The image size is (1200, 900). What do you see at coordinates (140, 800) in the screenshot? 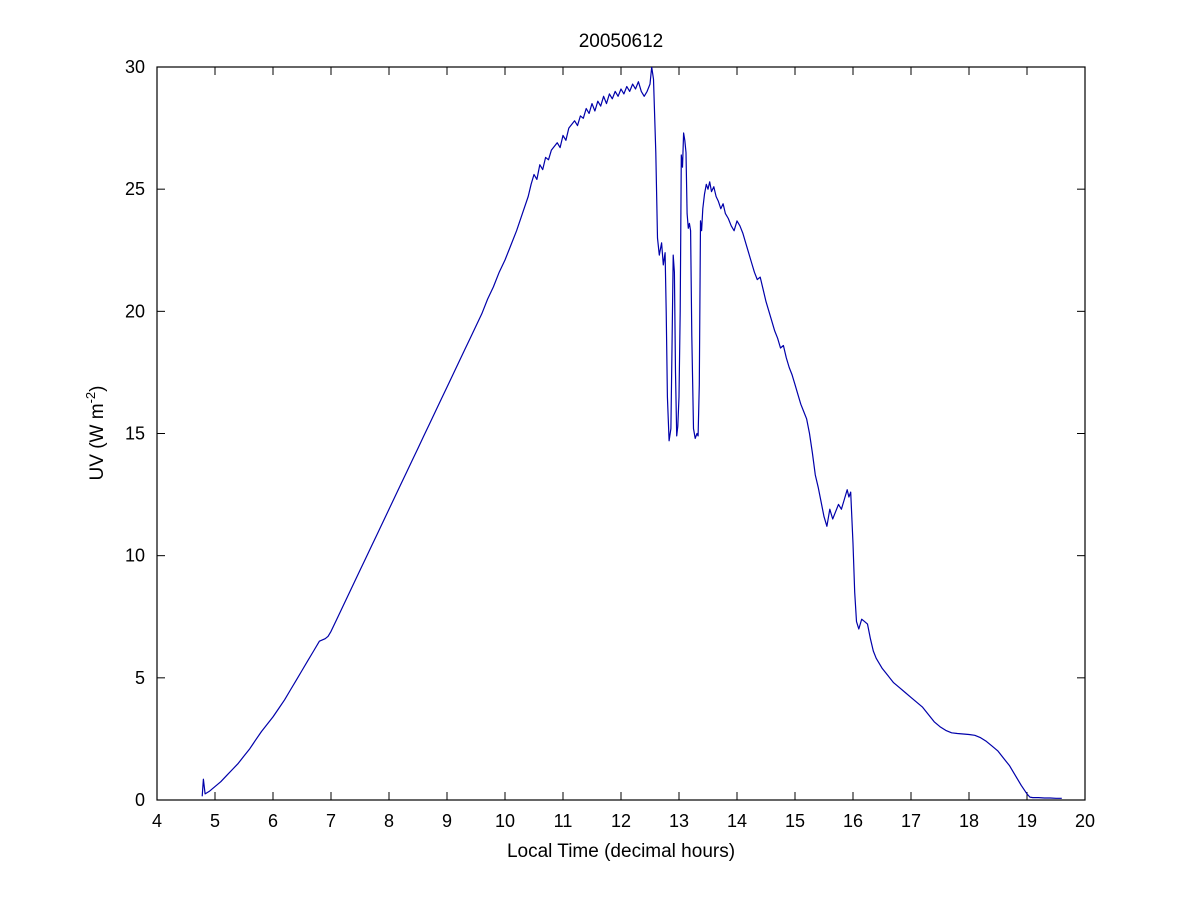
I see `y-tick-label: 0` at bounding box center [140, 800].